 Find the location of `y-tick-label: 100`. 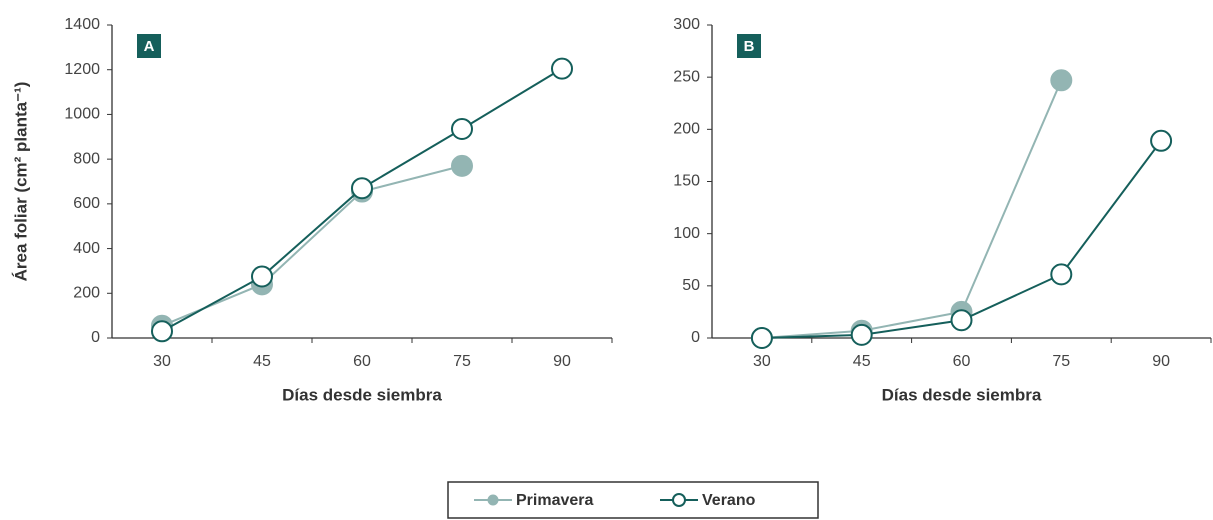

y-tick-label: 100 is located at coordinates (686, 233).